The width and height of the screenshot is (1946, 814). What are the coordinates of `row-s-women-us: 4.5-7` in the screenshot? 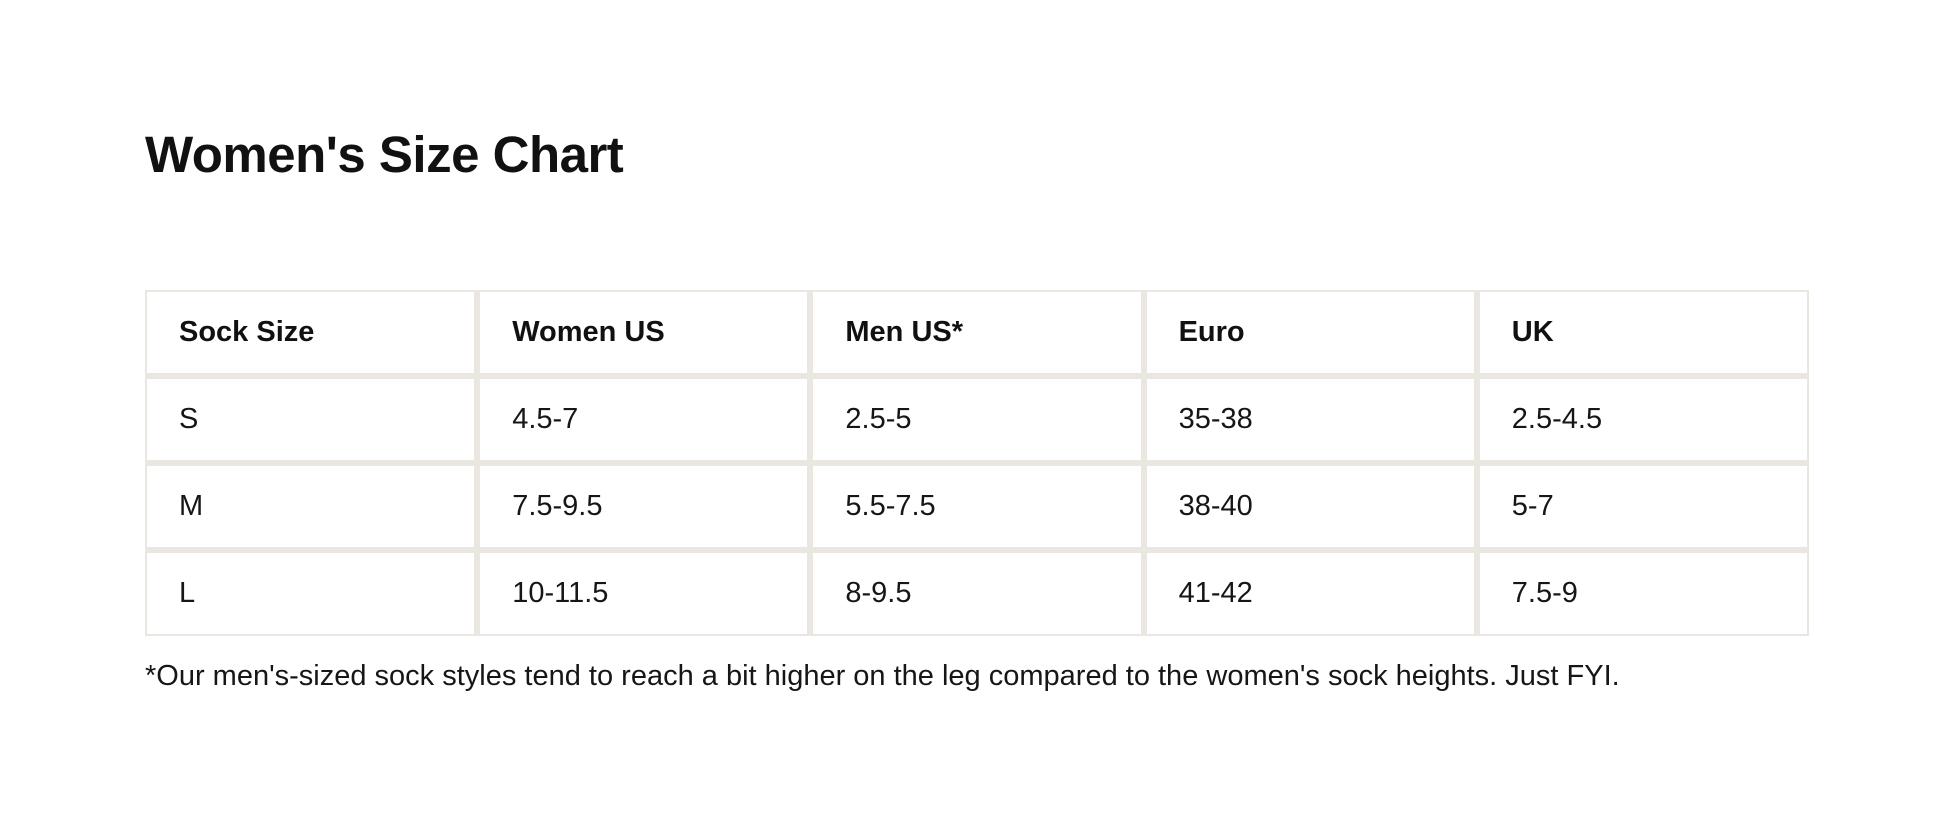 It's located at (644, 419).